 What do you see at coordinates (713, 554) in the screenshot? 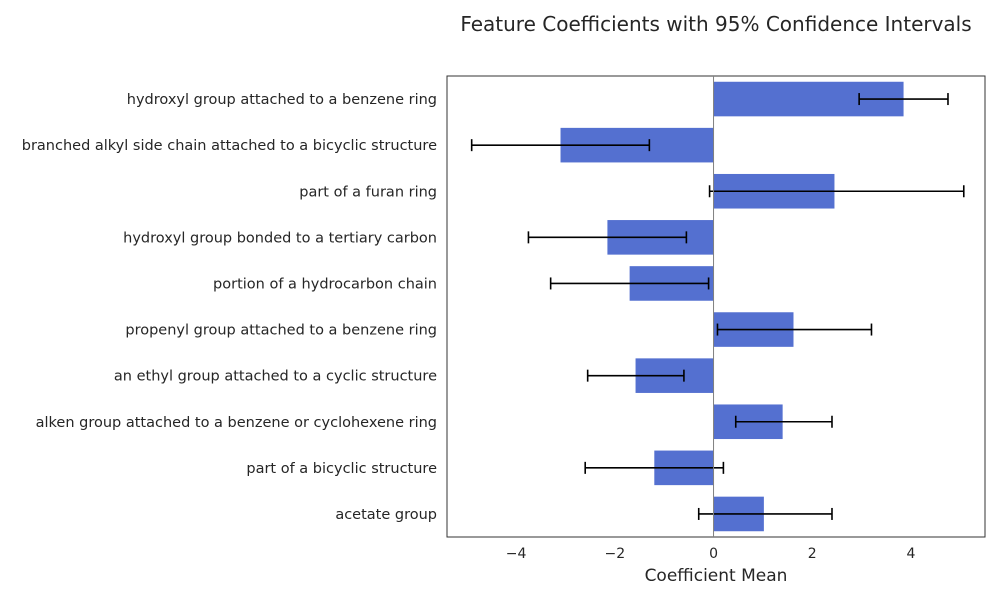
I see `x-tick-label: 0` at bounding box center [713, 554].